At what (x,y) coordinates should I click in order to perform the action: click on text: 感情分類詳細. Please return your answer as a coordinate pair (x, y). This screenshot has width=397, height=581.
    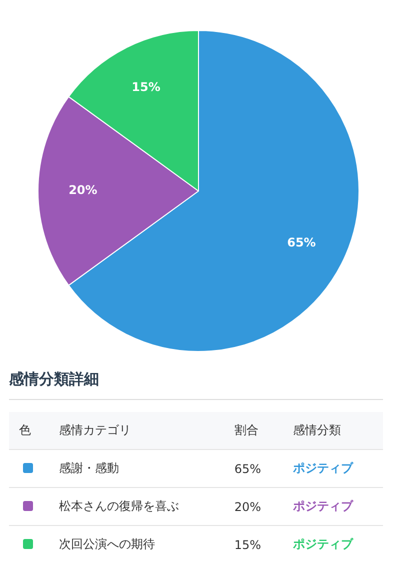
    Looking at the image, I should click on (196, 385).